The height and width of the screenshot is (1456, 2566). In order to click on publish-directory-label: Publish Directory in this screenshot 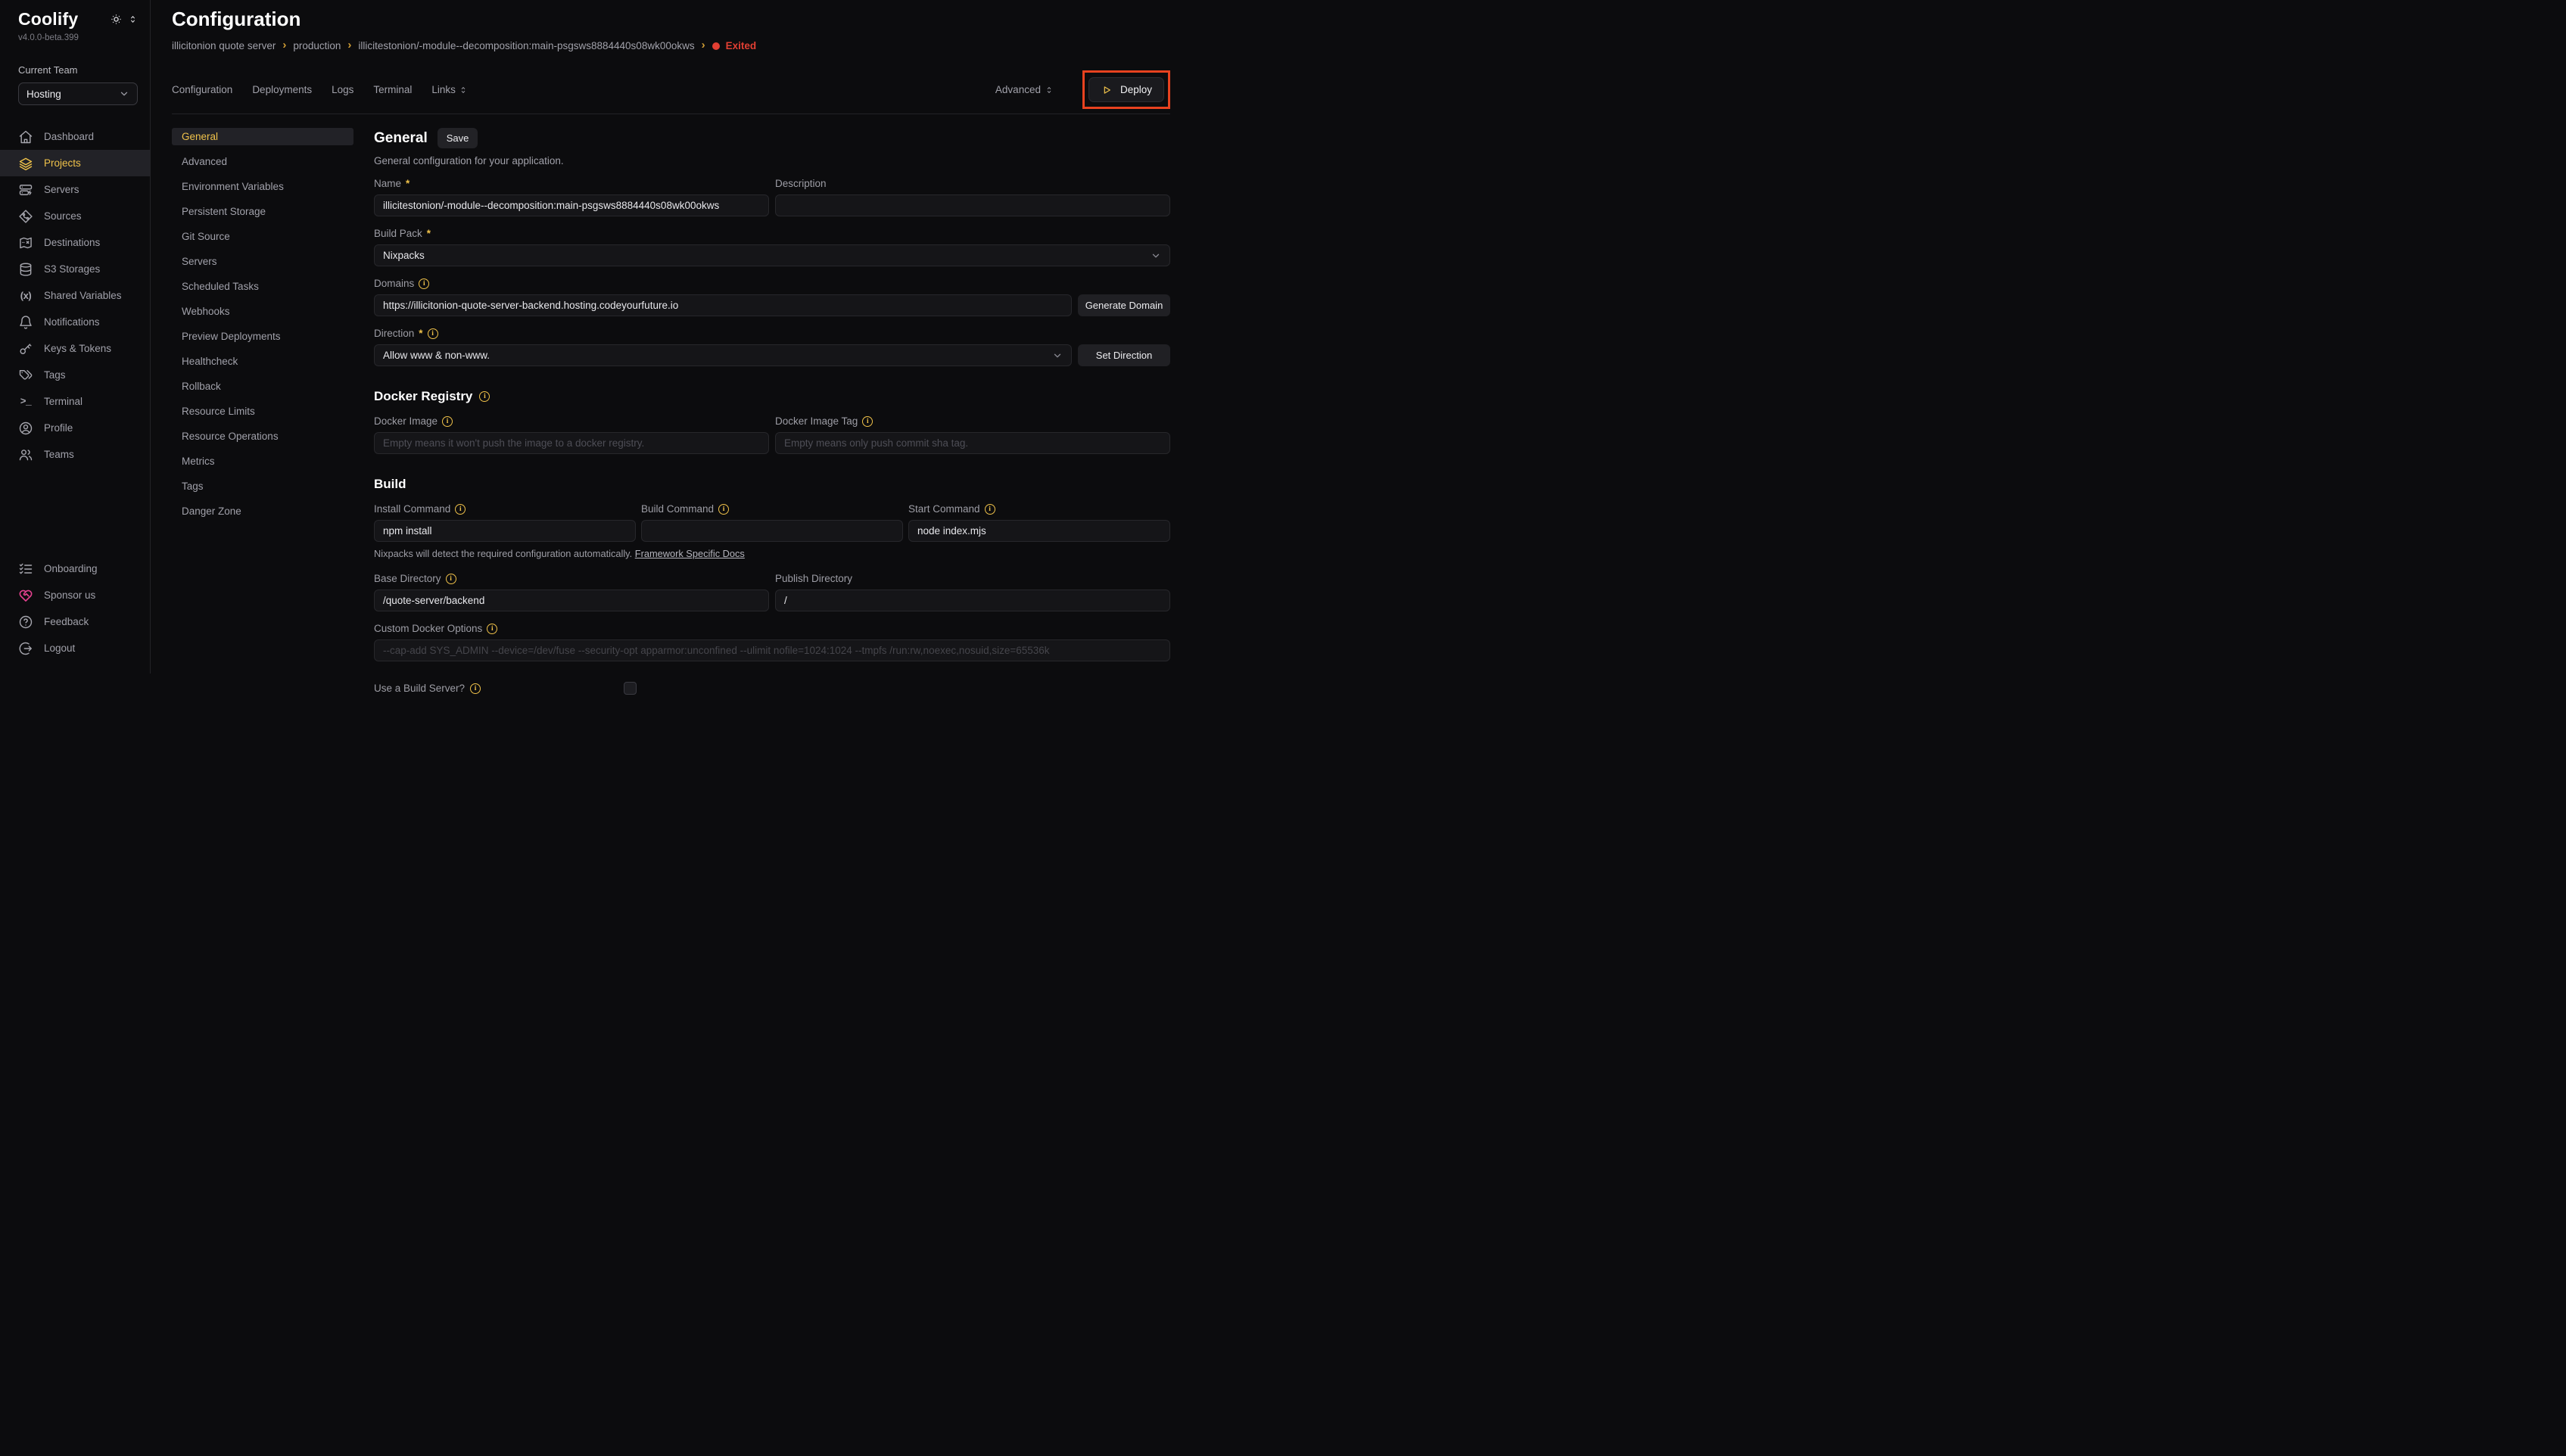, I will do `click(814, 578)`.